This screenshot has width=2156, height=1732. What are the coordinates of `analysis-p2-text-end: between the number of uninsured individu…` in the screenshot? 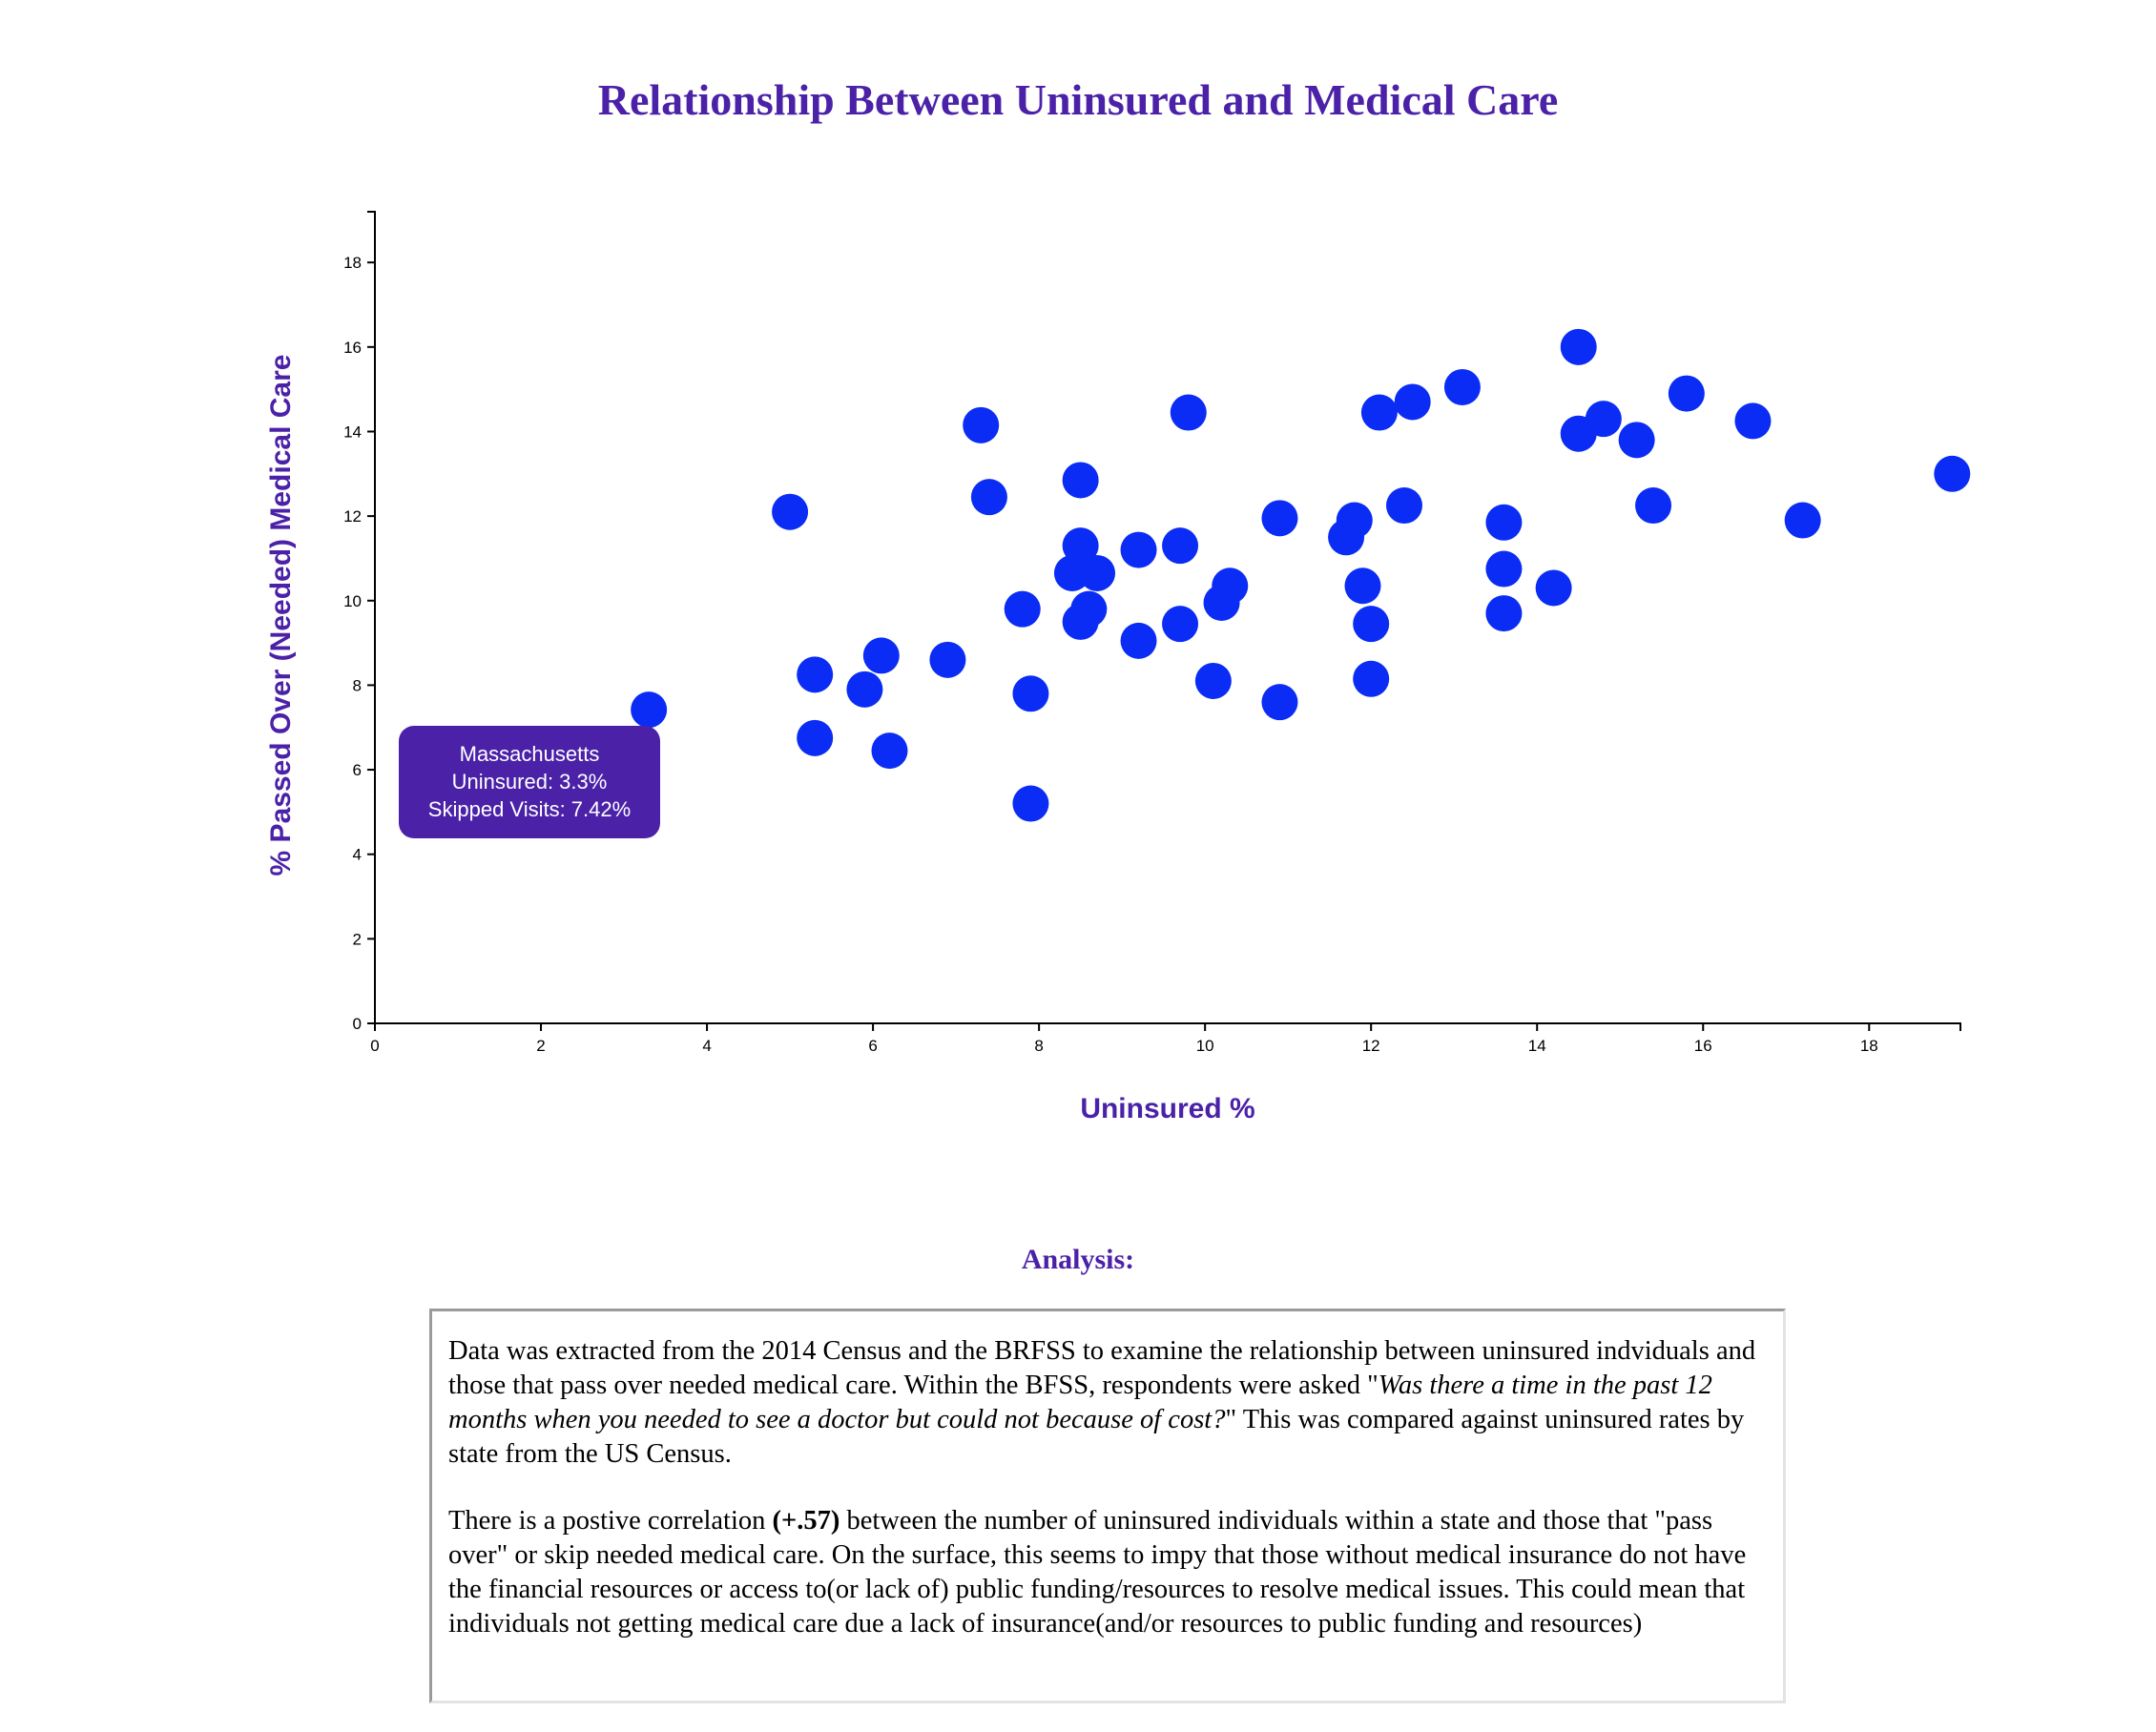 It's located at (1097, 1573).